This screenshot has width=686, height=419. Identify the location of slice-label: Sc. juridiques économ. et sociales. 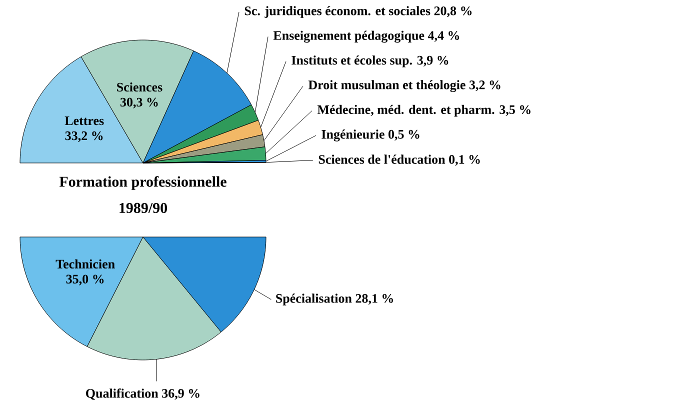
(337, 12).